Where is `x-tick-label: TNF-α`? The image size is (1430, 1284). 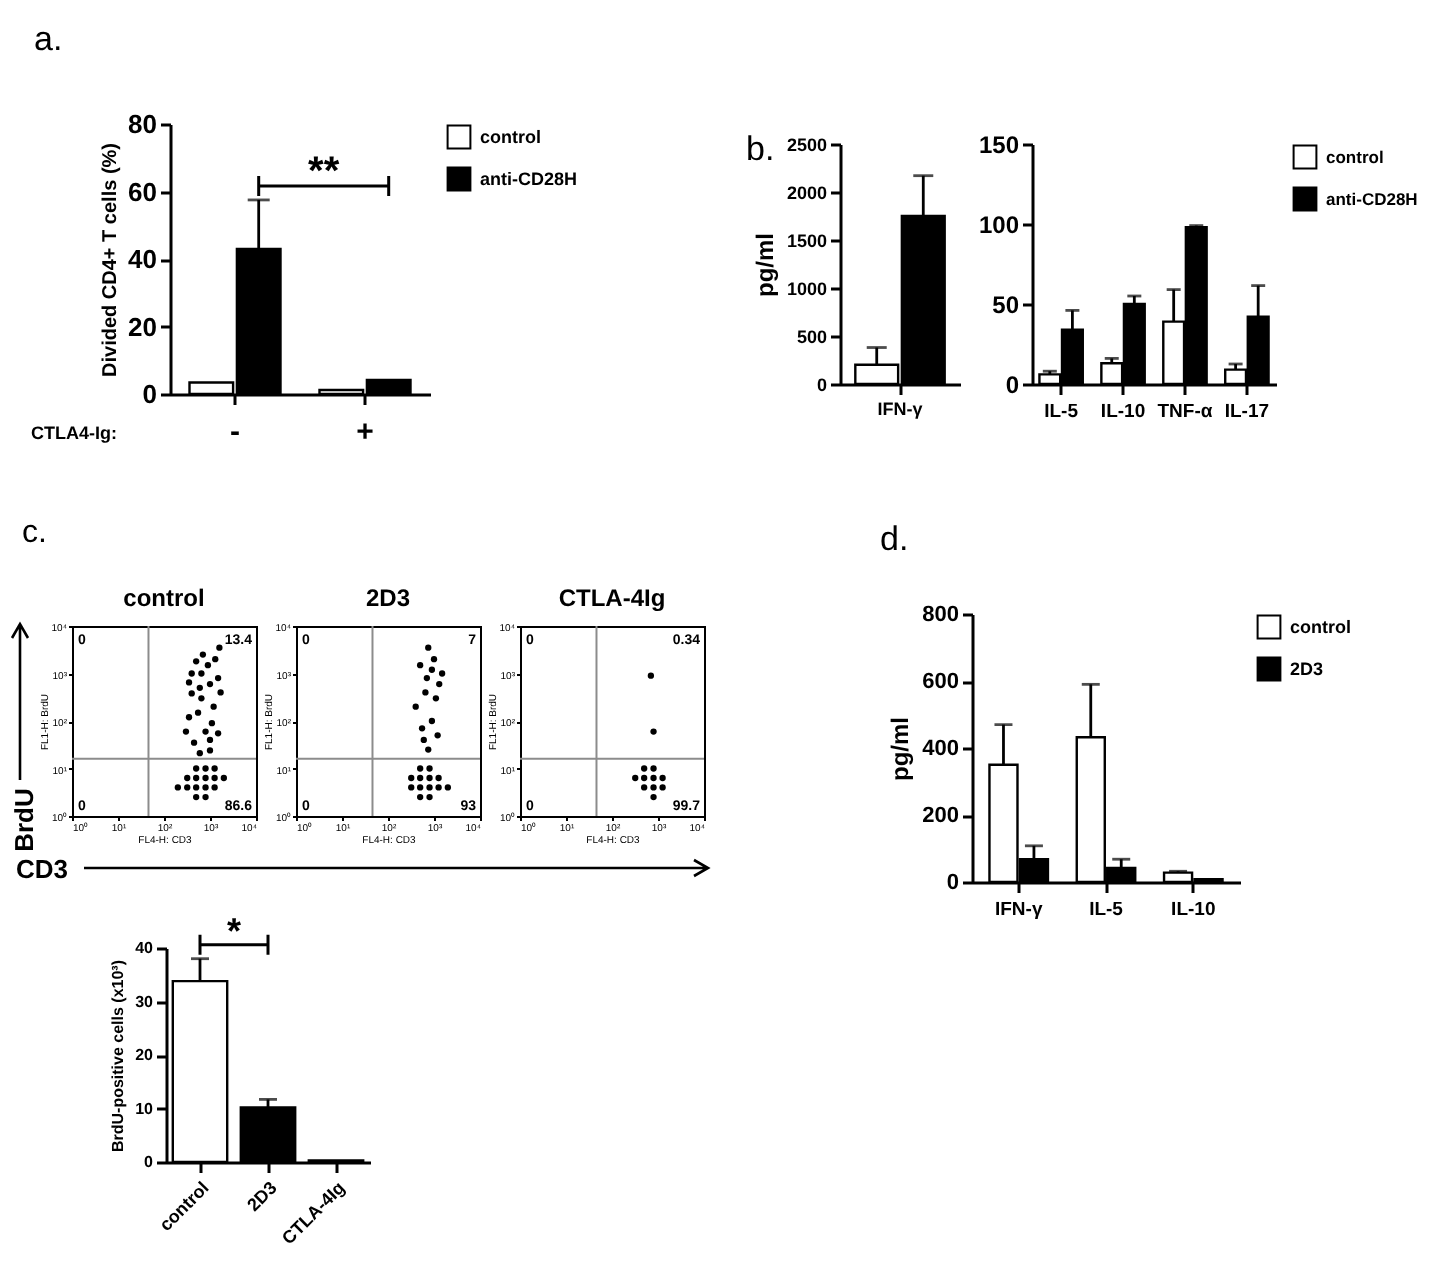
x-tick-label: TNF-α is located at coordinates (1185, 412).